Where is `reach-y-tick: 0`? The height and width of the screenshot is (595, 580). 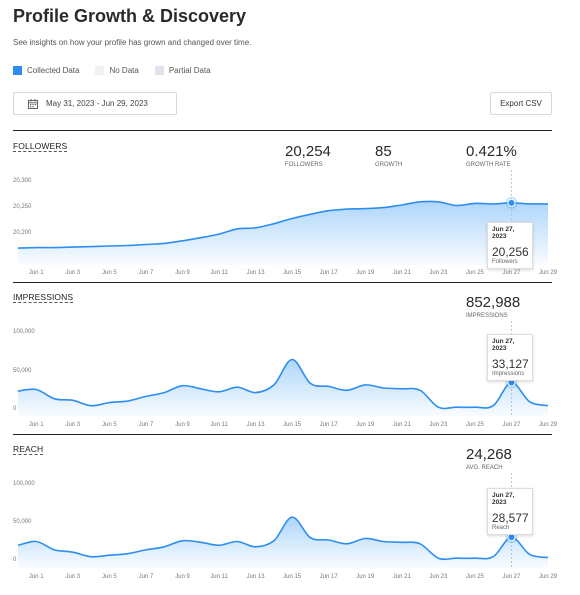
reach-y-tick: 0 is located at coordinates (15, 560).